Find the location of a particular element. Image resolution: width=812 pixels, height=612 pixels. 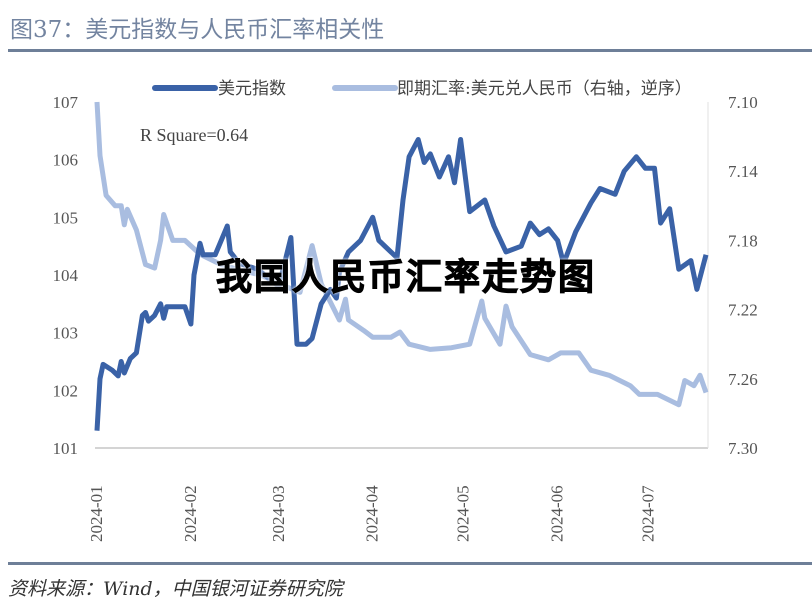

y-left-tick-label: 106 is located at coordinates (66, 160).